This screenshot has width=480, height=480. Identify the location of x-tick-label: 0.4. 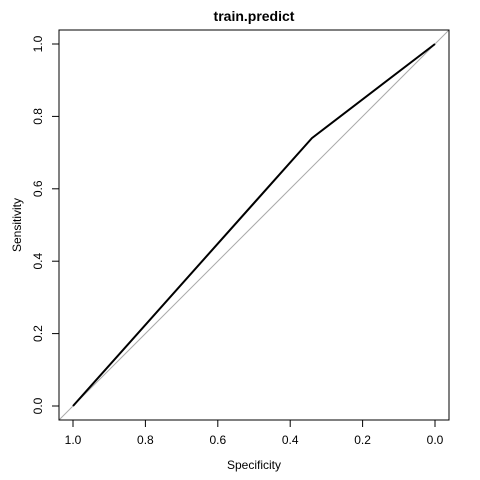
(290, 440).